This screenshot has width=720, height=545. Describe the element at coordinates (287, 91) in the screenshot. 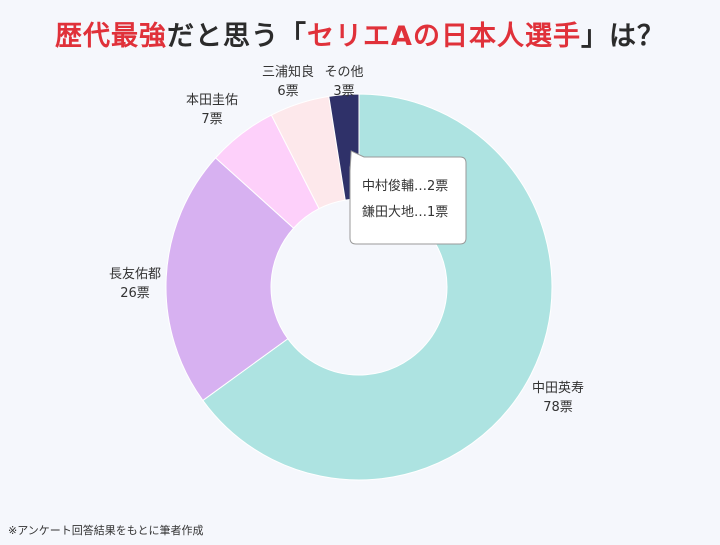

I see `slice-label-value-3: 6票` at that location.